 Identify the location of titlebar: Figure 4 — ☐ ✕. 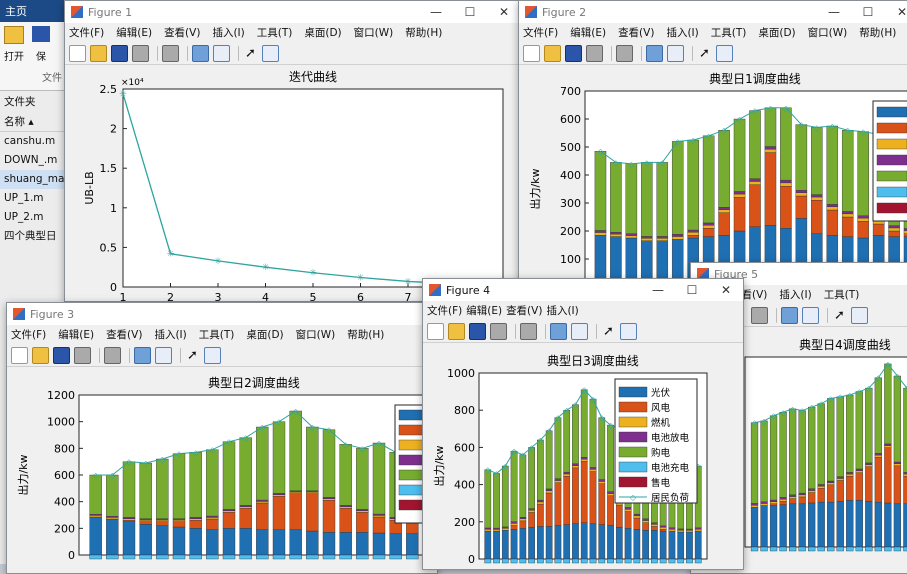
(583, 290).